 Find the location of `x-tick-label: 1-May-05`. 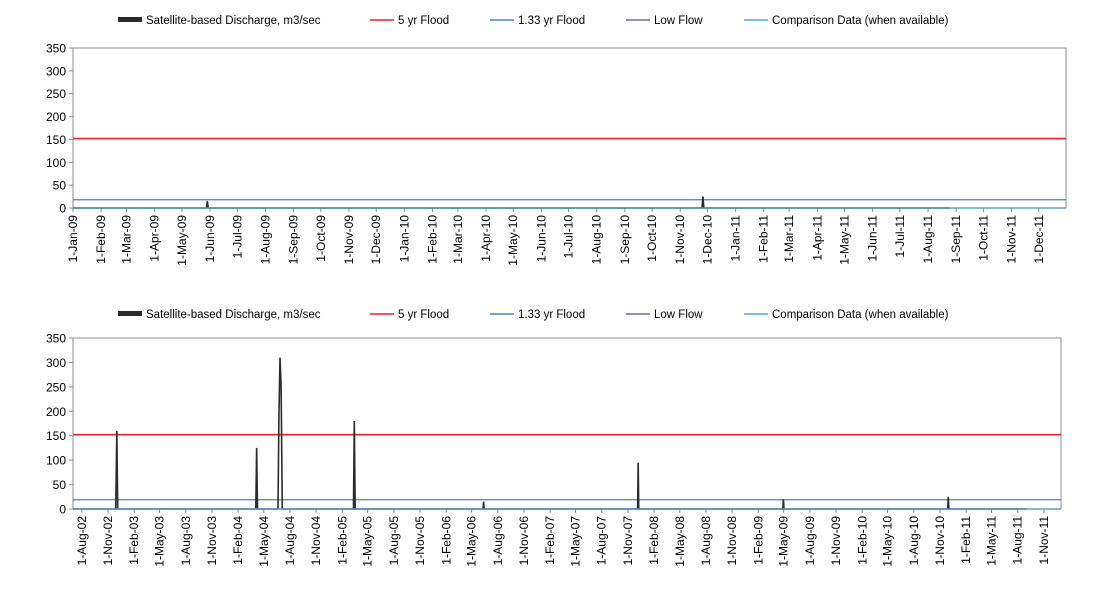

x-tick-label: 1-May-05 is located at coordinates (368, 541).